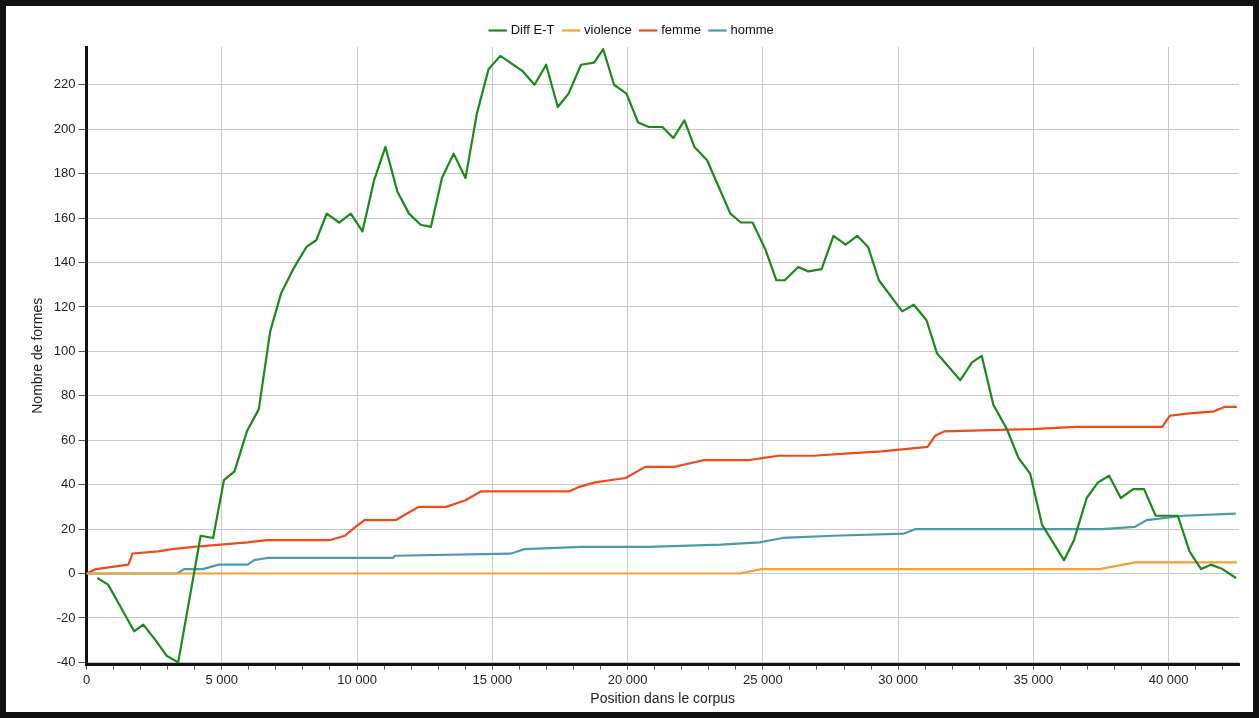 This screenshot has width=1259, height=718. I want to click on x-tick-label: 0, so click(86, 679).